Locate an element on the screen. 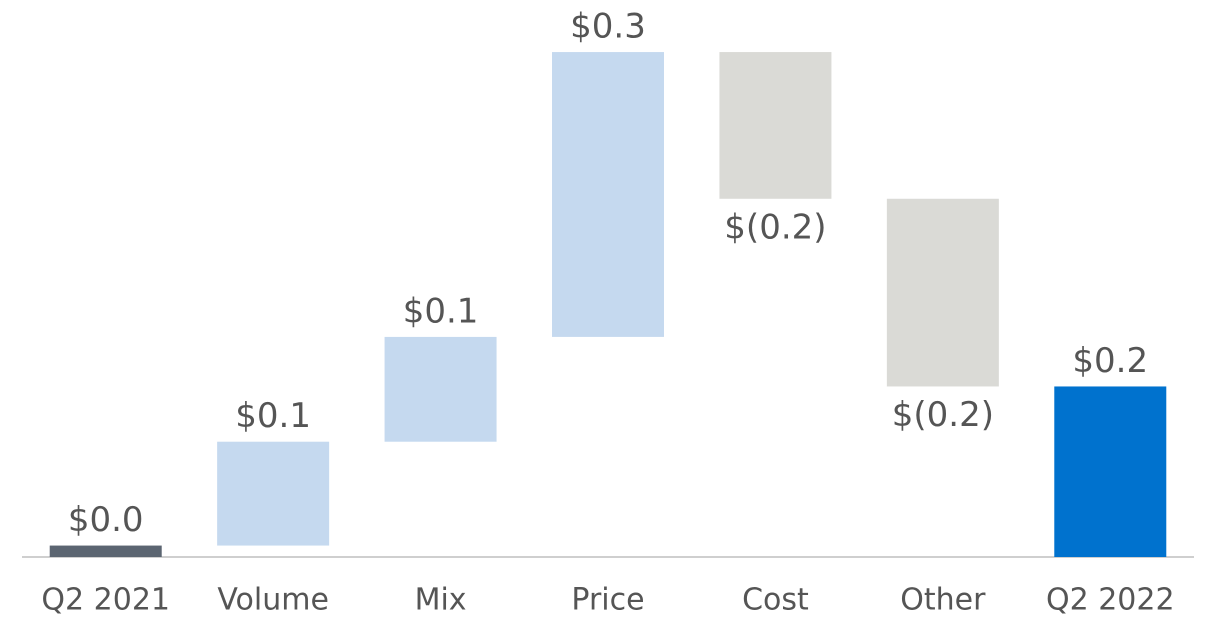 This screenshot has height=621, width=1215. x-tick-label: Price is located at coordinates (607, 600).